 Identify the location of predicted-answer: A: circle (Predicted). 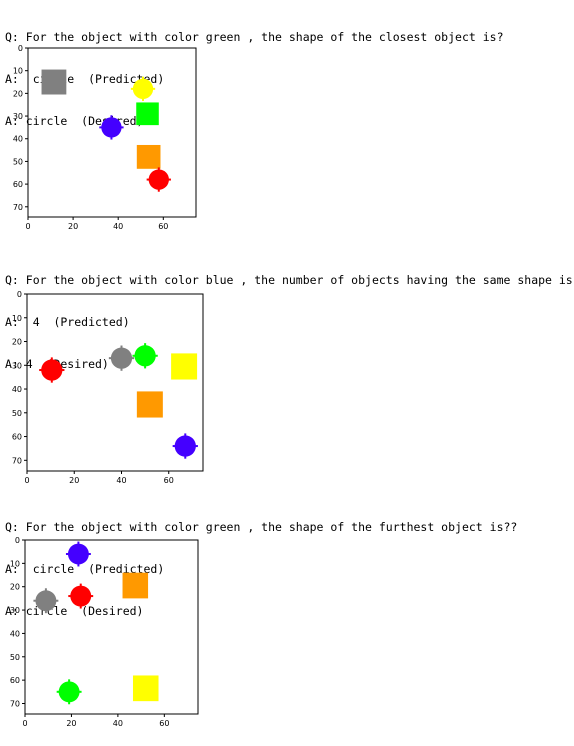
(85, 569).